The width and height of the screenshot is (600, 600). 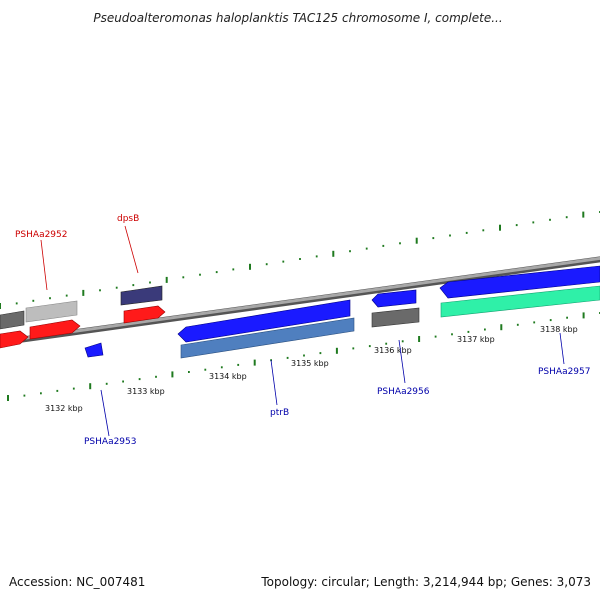 I want to click on tick-label: 3132 kbp, so click(x=64, y=408).